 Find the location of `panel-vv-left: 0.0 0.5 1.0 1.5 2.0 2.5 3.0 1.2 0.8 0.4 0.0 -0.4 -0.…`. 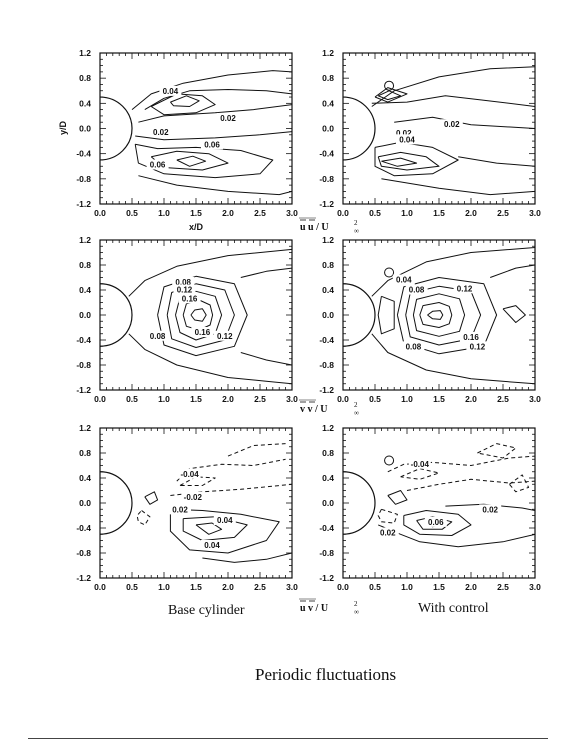

panel-vv-left: 0.0 0.5 1.0 1.5 2.0 2.5 3.0 1.2 0.8 0.4 0.0 -0.4 -0.… is located at coordinates (187, 319).